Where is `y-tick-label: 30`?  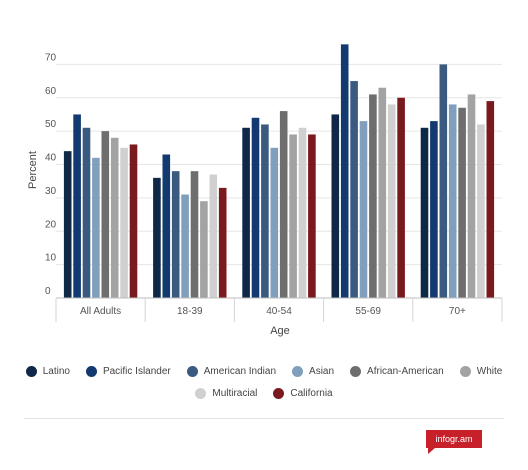 y-tick-label: 30 is located at coordinates (51, 191).